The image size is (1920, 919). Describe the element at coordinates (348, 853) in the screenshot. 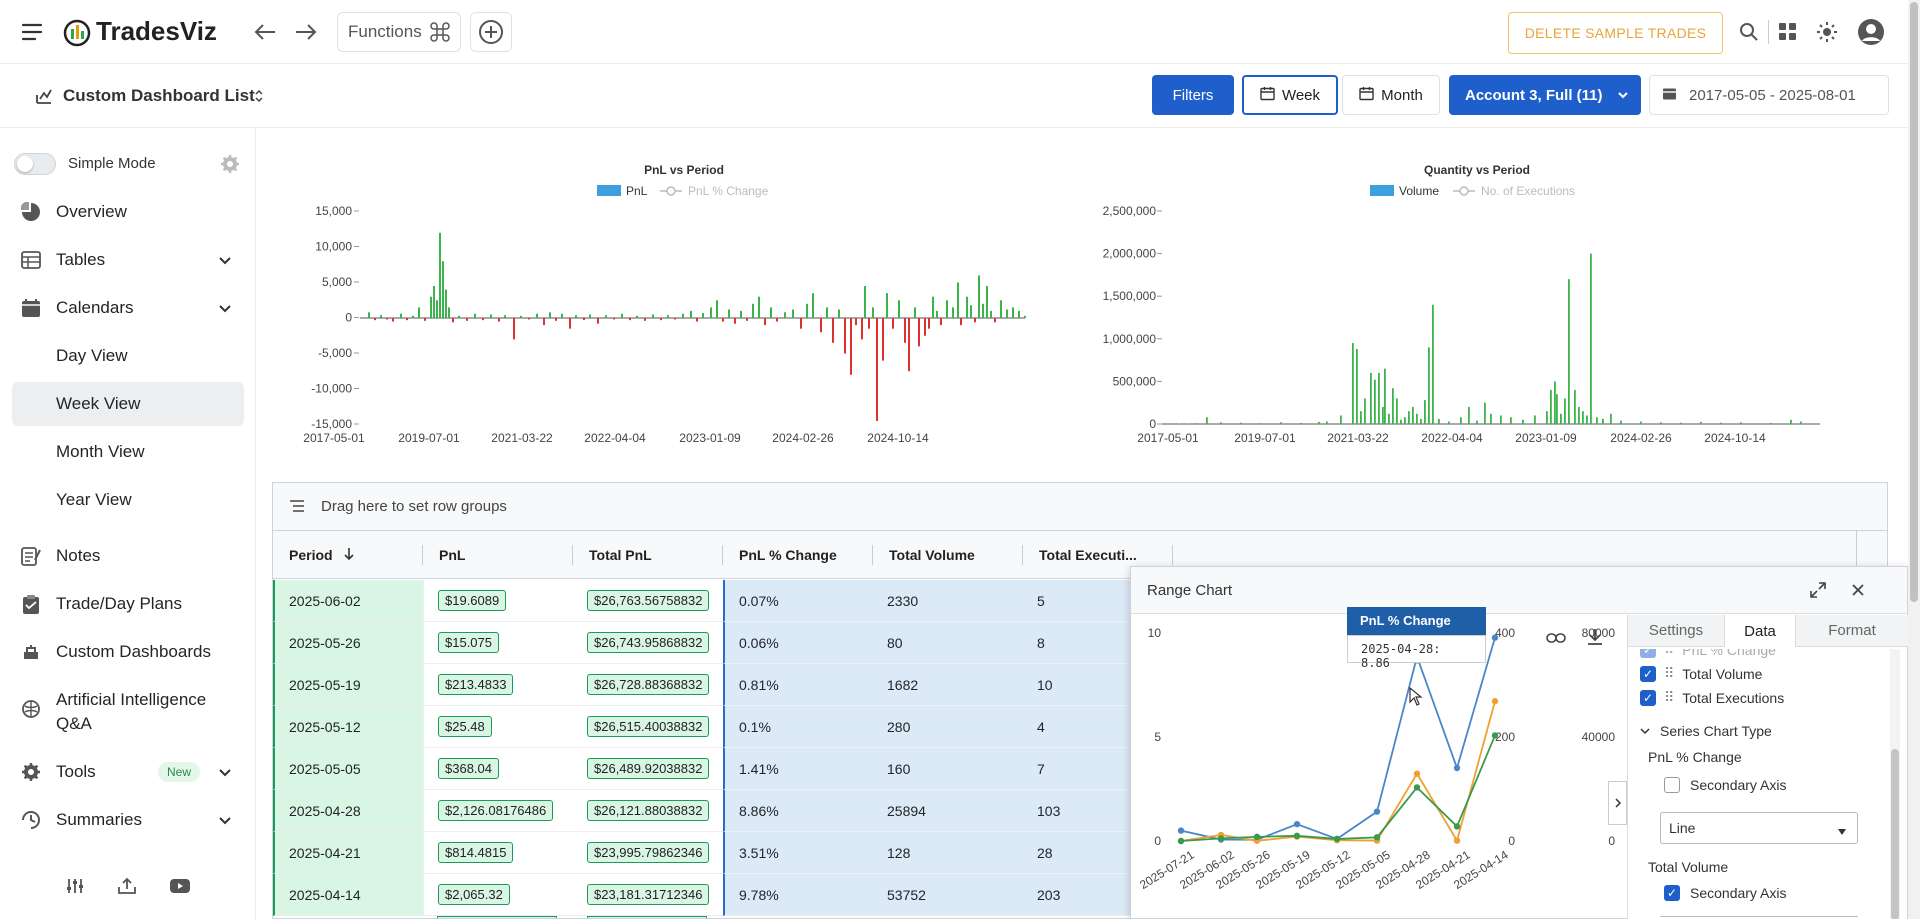

I see `cell-period: 2025-04-21` at that location.